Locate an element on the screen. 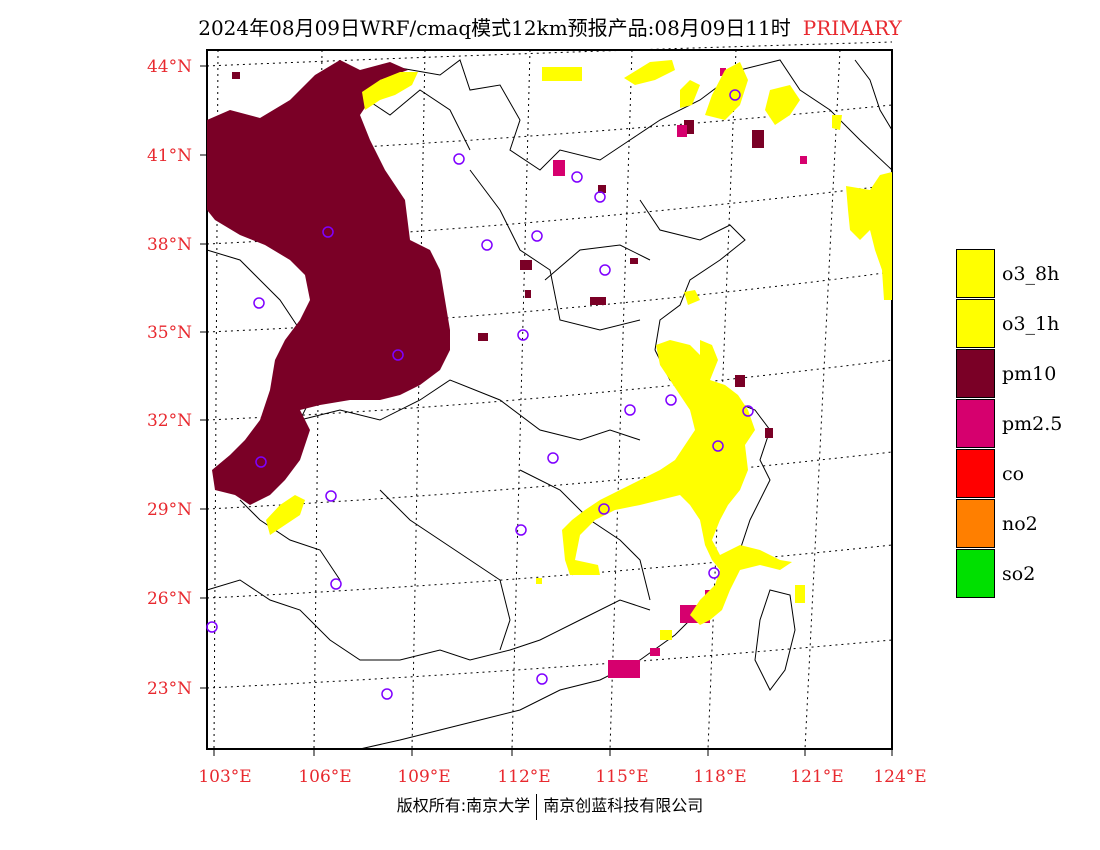 The height and width of the screenshot is (850, 1100). legend-item-so2: so2 is located at coordinates (1028, 574).